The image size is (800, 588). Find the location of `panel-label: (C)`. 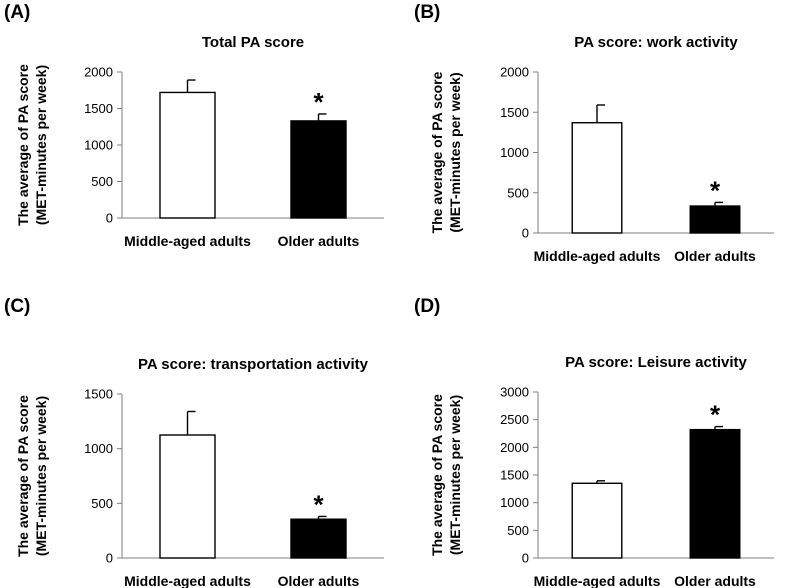

panel-label: (C) is located at coordinates (17, 306).